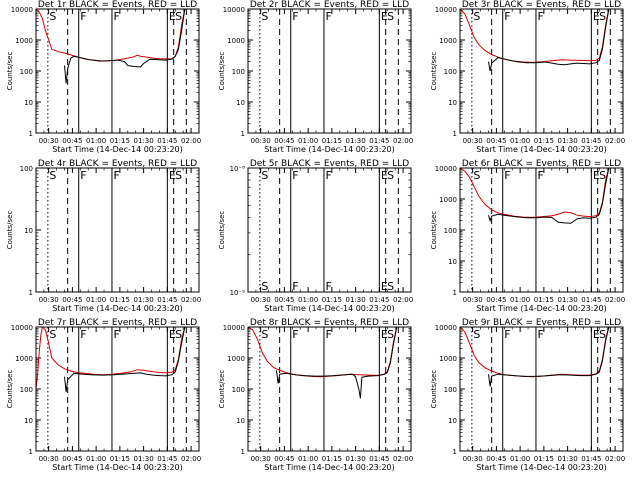 Image resolution: width=640 pixels, height=480 pixels. I want to click on panel-title: Det 9r BLACK = Events, RED = LLD, so click(541, 323).